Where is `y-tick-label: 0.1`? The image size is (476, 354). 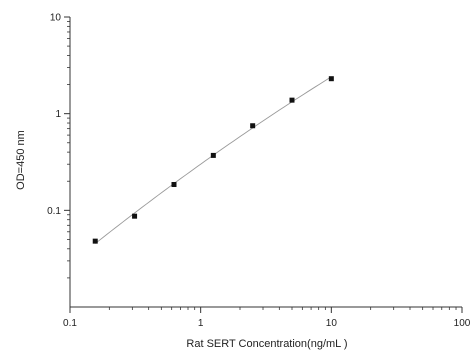 y-tick-label: 0.1 is located at coordinates (54, 211).